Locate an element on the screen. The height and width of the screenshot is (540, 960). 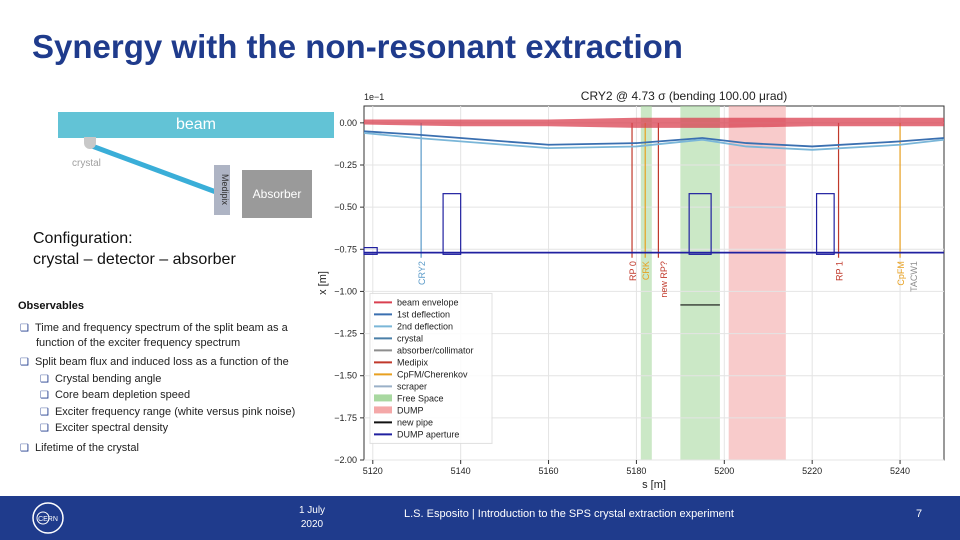
observable-text: Crystal bending angle is located at coordinates (108, 379).